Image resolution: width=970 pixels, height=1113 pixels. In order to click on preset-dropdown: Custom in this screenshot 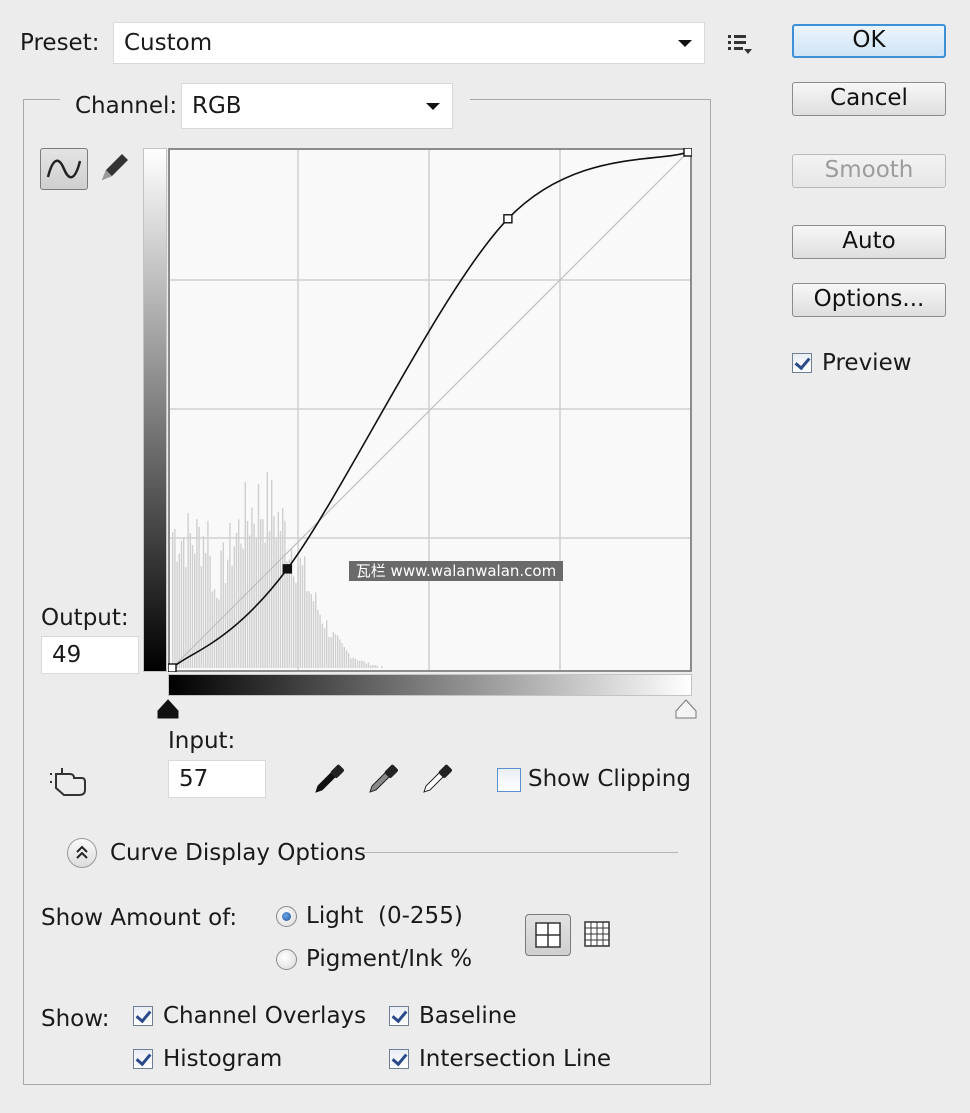, I will do `click(409, 43)`.